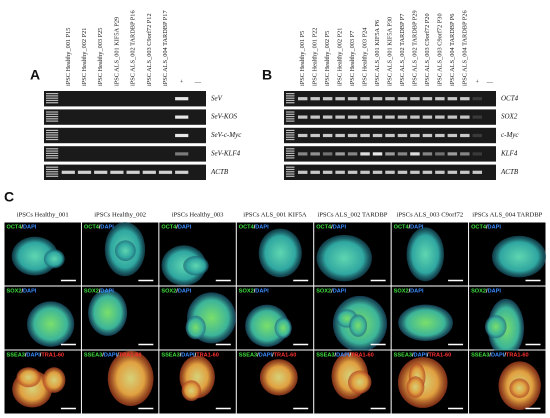 The height and width of the screenshot is (418, 550). What do you see at coordinates (478, 81) in the screenshot?
I see `lane-label: +` at bounding box center [478, 81].